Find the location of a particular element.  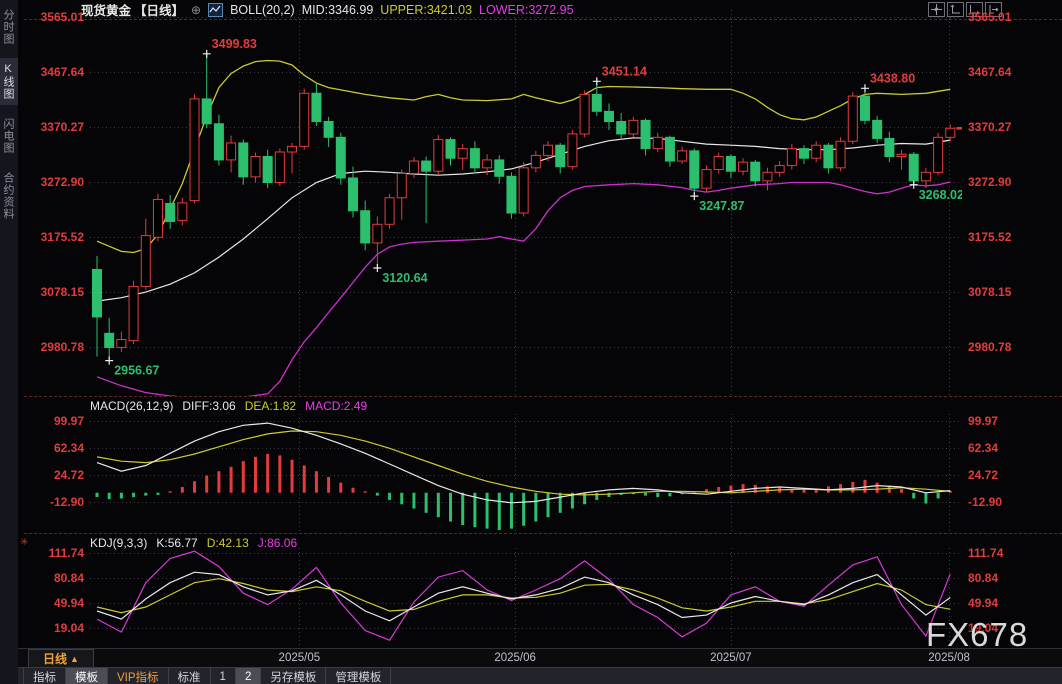

macd-macd-value: MACD:2.49 is located at coordinates (336, 406).